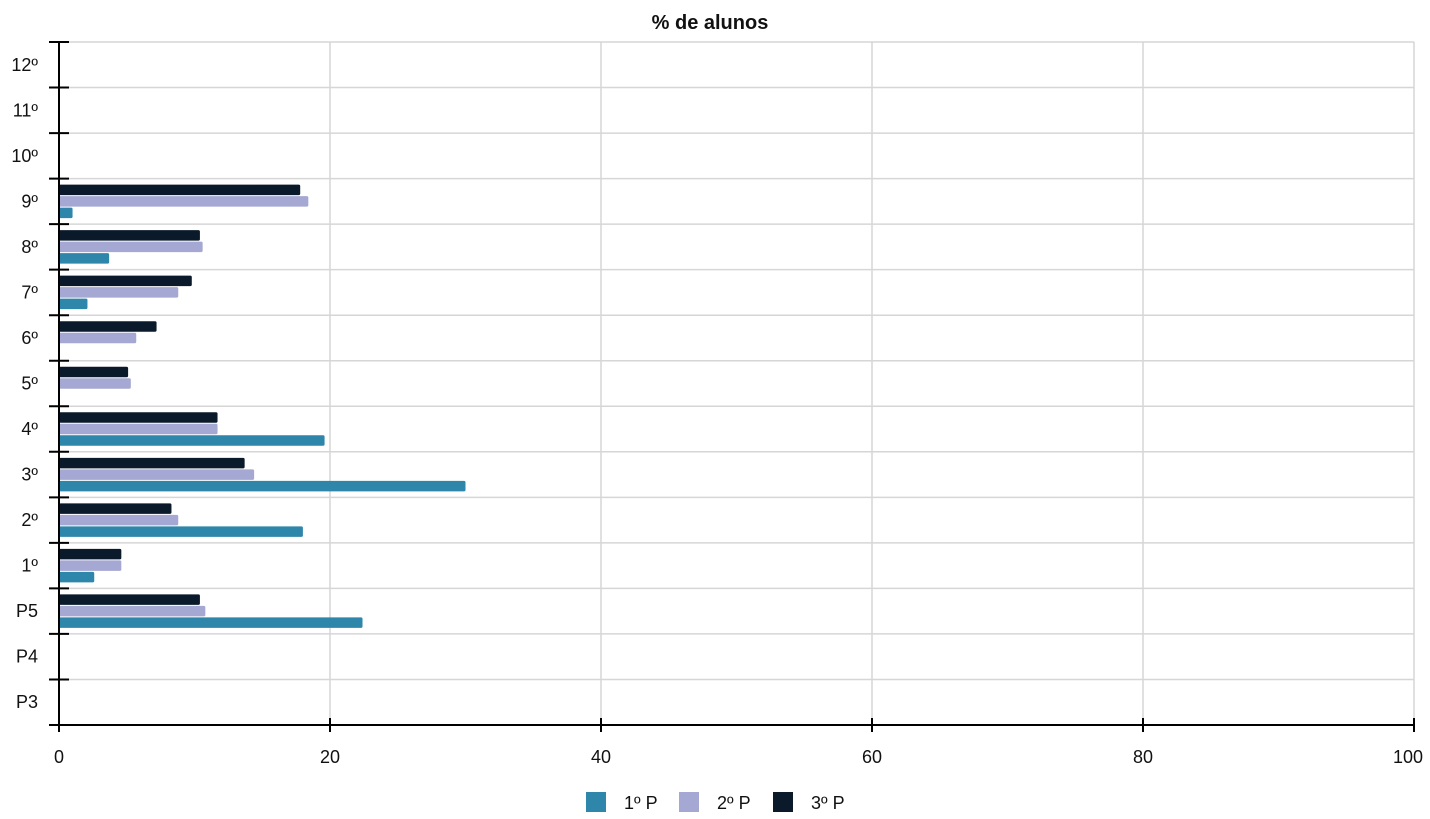 The width and height of the screenshot is (1430, 819). What do you see at coordinates (29, 429) in the screenshot?
I see `y-tick-label: 4º` at bounding box center [29, 429].